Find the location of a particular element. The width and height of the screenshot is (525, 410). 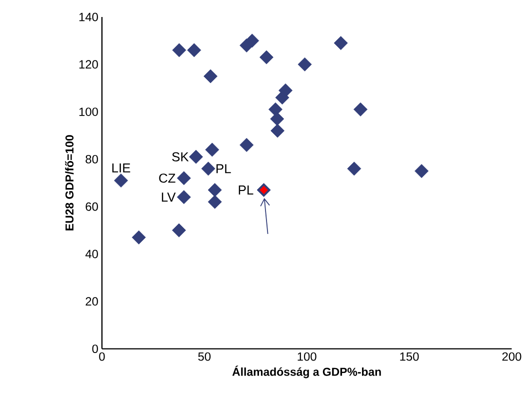

y-tick-label: 80 is located at coordinates (92, 159).